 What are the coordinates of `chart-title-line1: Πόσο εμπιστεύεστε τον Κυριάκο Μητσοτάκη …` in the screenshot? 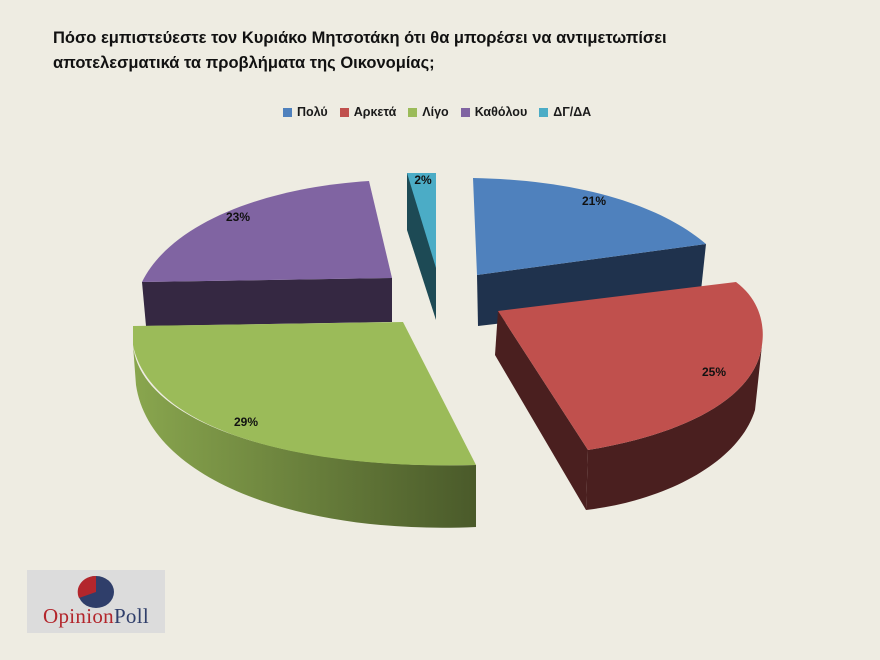 It's located at (360, 38).